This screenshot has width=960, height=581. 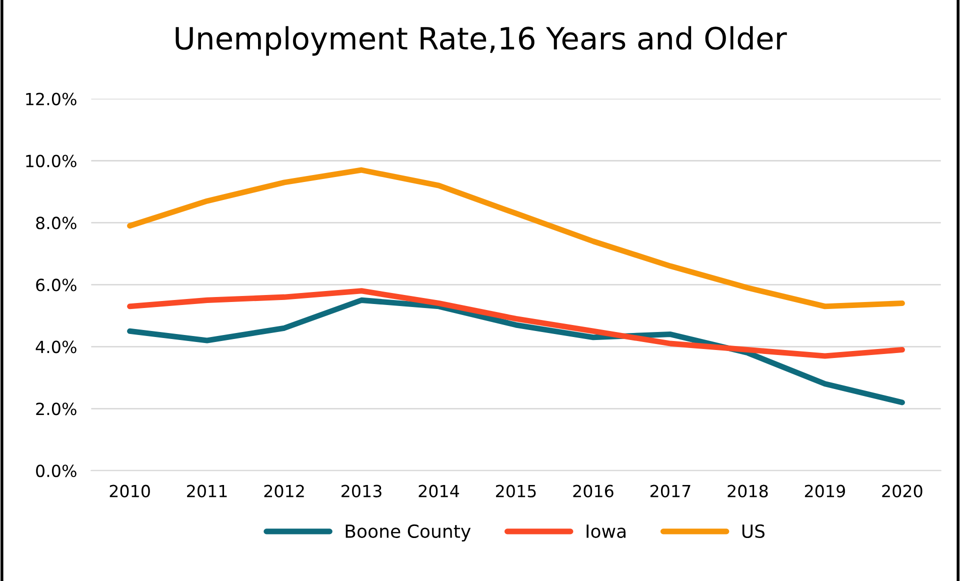 I want to click on x-tick-label: 2017, so click(x=670, y=491).